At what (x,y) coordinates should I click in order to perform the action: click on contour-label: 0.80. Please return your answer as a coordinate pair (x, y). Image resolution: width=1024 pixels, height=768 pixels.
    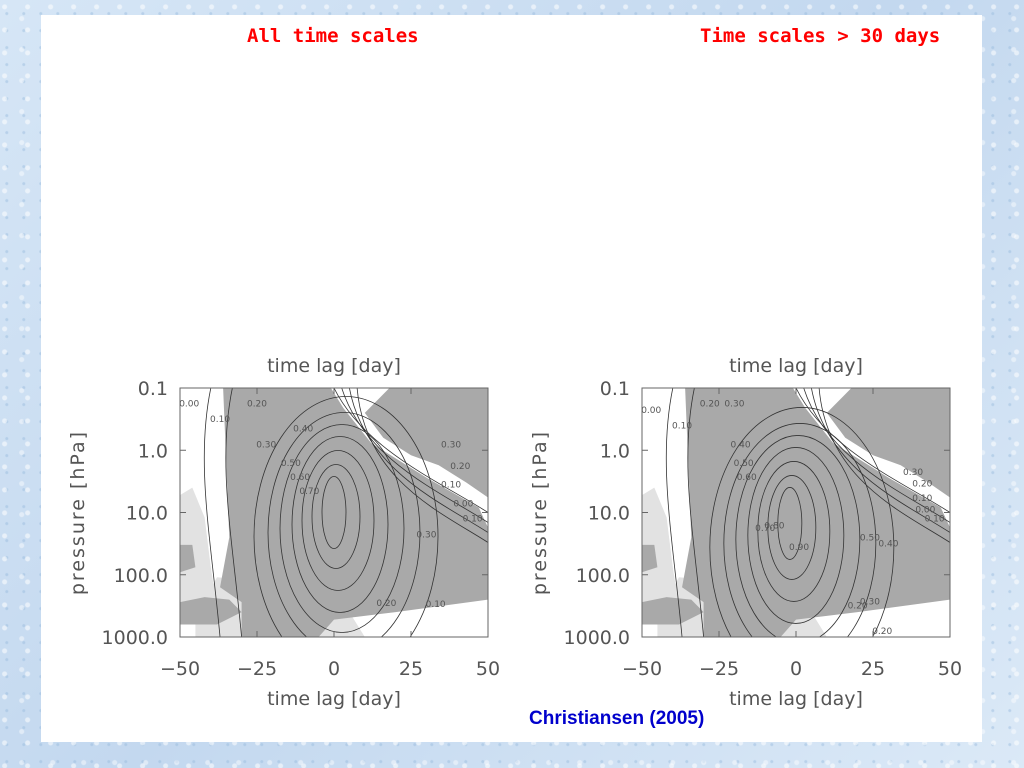
    Looking at the image, I should click on (774, 526).